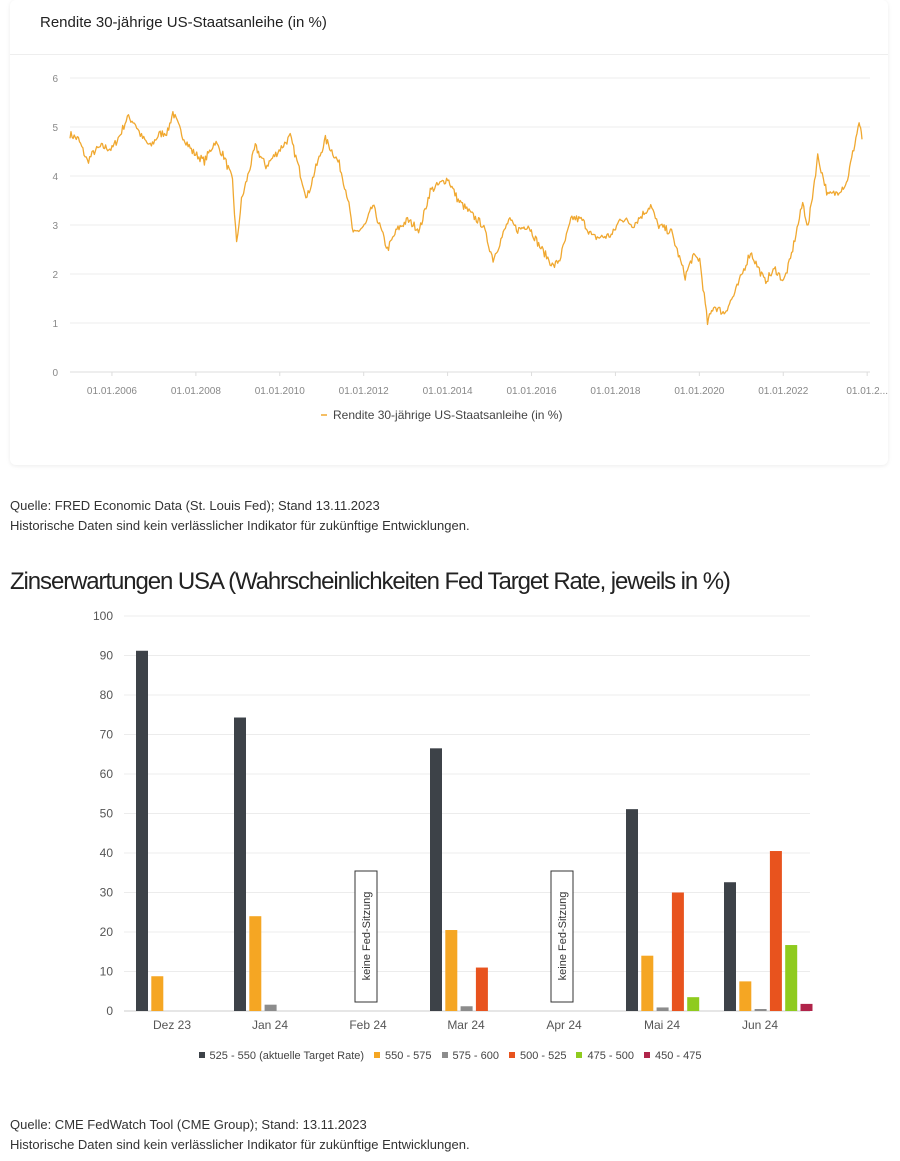 This screenshot has width=900, height=1161. I want to click on fed-chart-y-ticks: 0 10 20 30 40 50 60 70 80 90 100, so click(103, 813).